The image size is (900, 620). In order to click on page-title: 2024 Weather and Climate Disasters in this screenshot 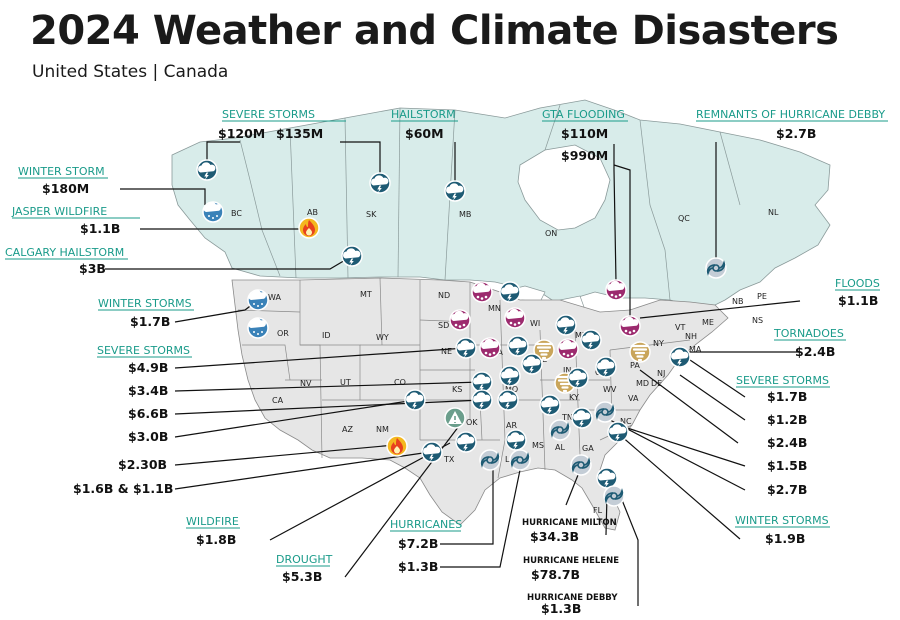, I will do `click(434, 31)`.